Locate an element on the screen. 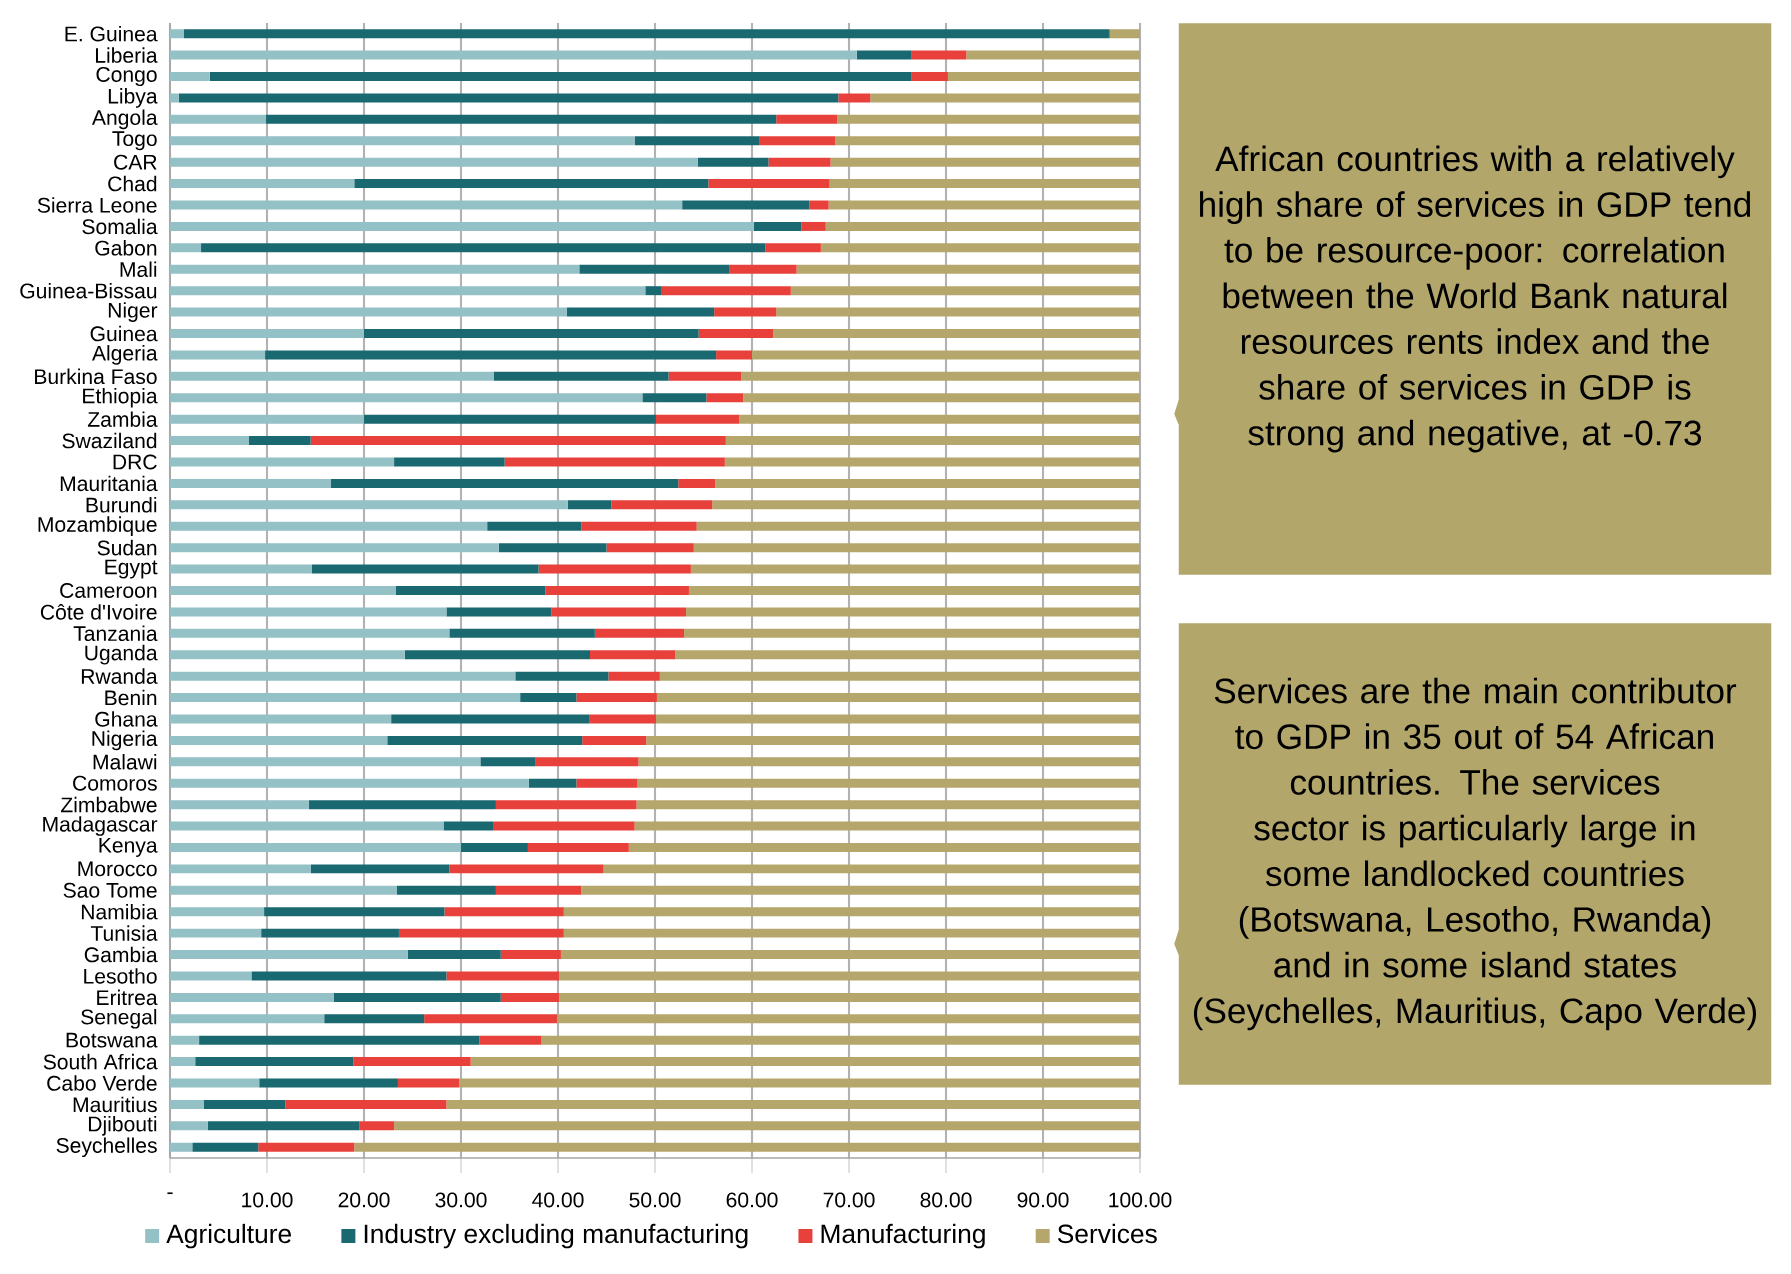 The height and width of the screenshot is (1274, 1791). x-tick-label: - is located at coordinates (170, 1193).